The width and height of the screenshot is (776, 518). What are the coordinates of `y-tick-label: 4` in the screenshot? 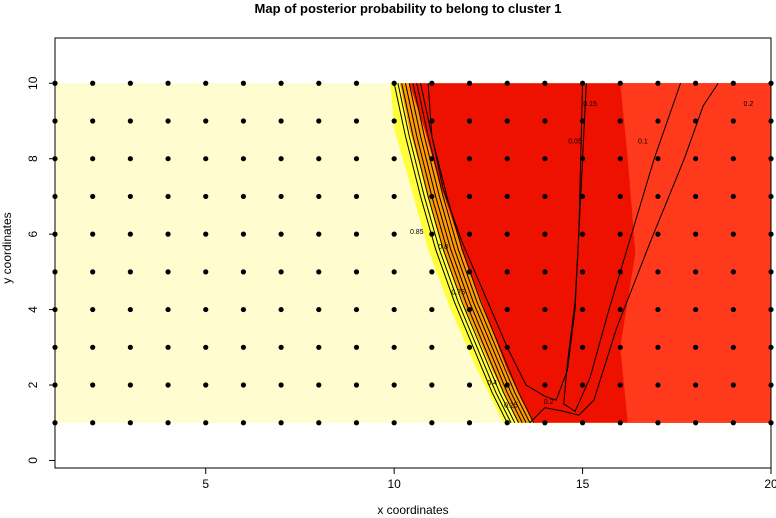 It's located at (33, 309).